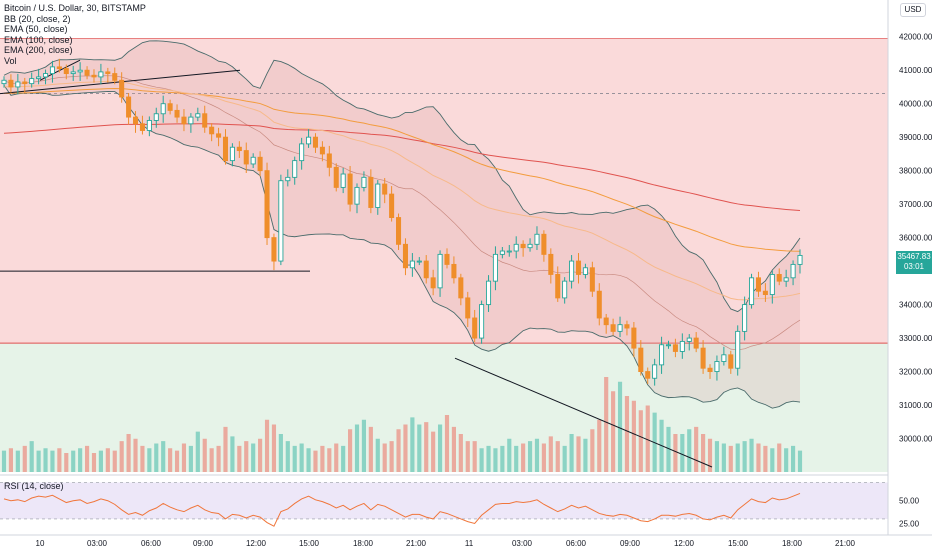 This screenshot has height=550, width=932. What do you see at coordinates (38, 39) in the screenshot?
I see `legend-ema100: EMA (100, close)` at bounding box center [38, 39].